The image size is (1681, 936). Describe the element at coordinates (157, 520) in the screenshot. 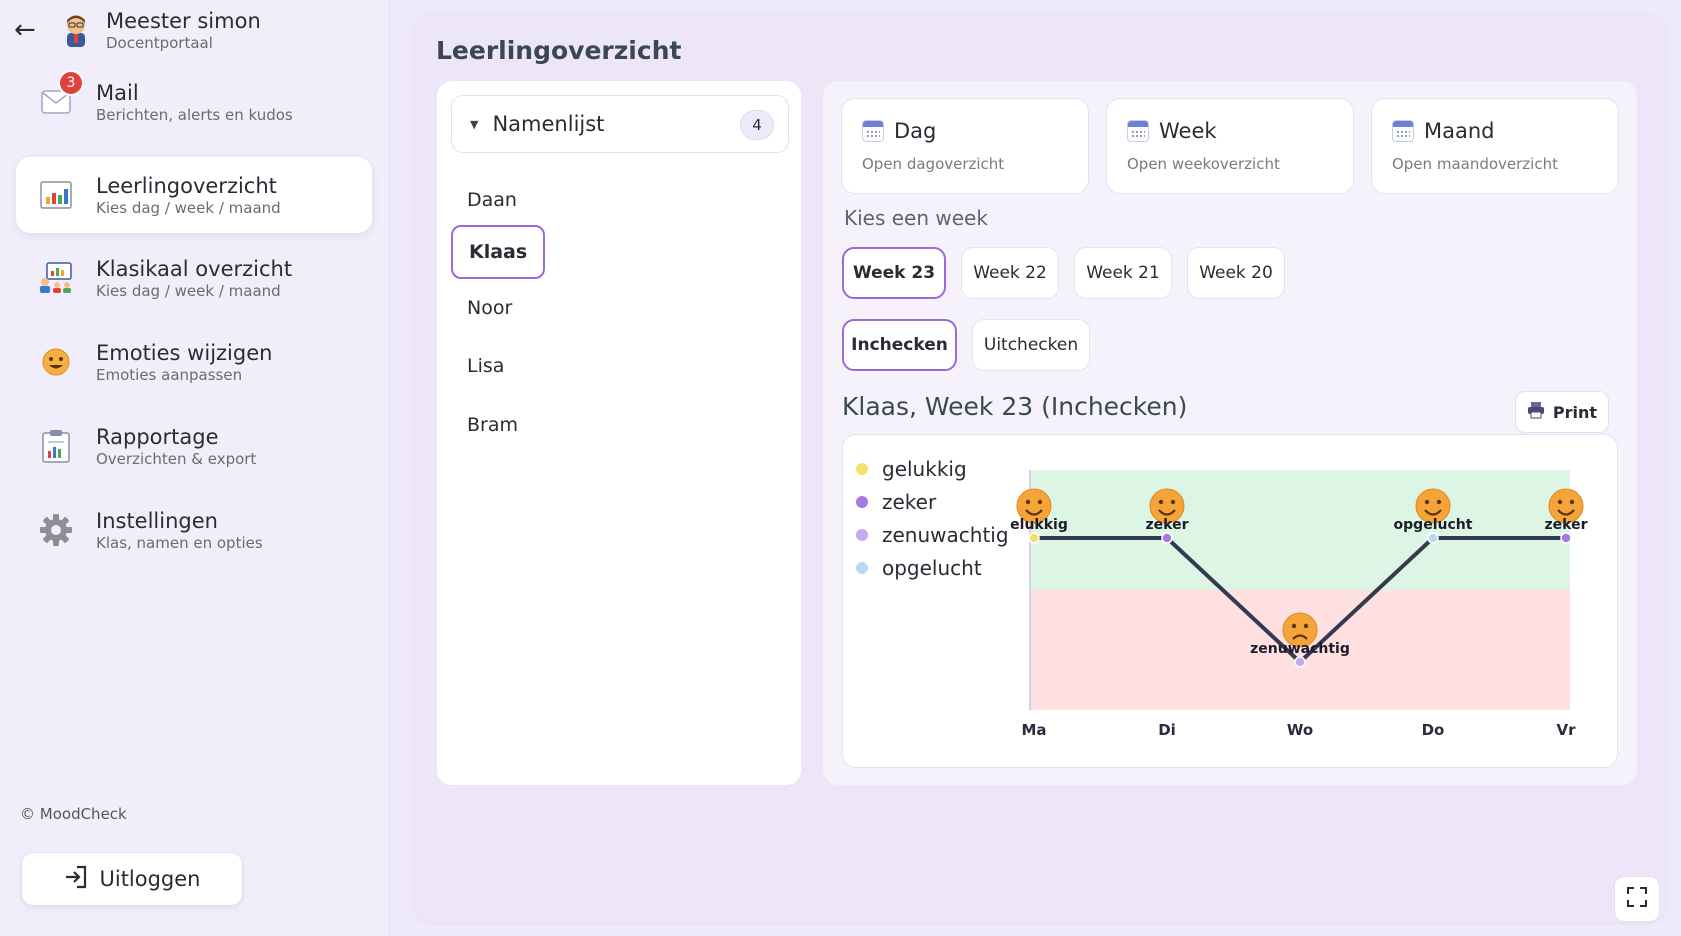

I see `nav-title: Instellingen` at that location.